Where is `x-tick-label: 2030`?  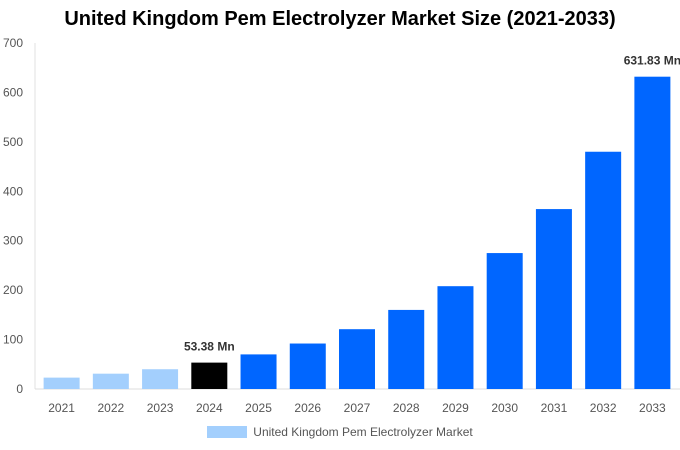 x-tick-label: 2030 is located at coordinates (504, 408).